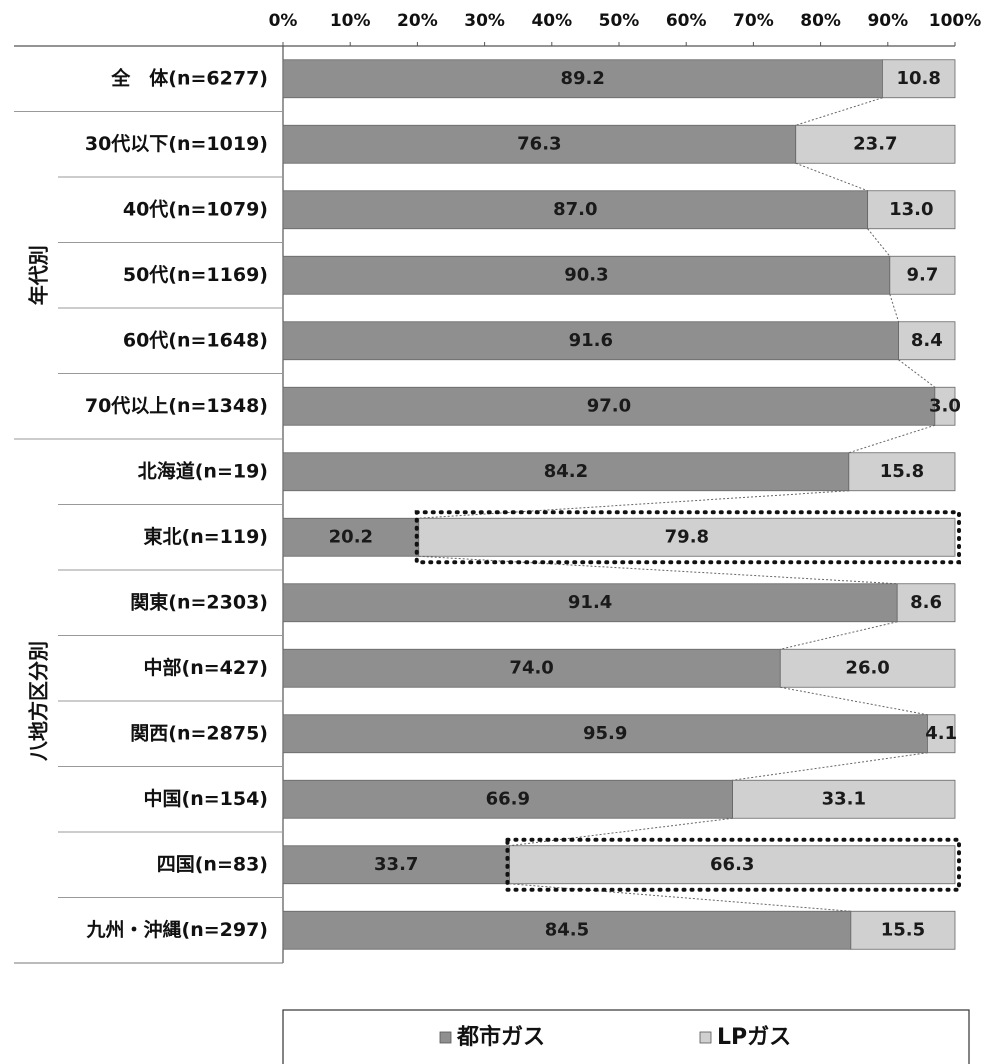 The height and width of the screenshot is (1064, 996). What do you see at coordinates (955, 21) in the screenshot?
I see `x-tick-label: 100%` at bounding box center [955, 21].